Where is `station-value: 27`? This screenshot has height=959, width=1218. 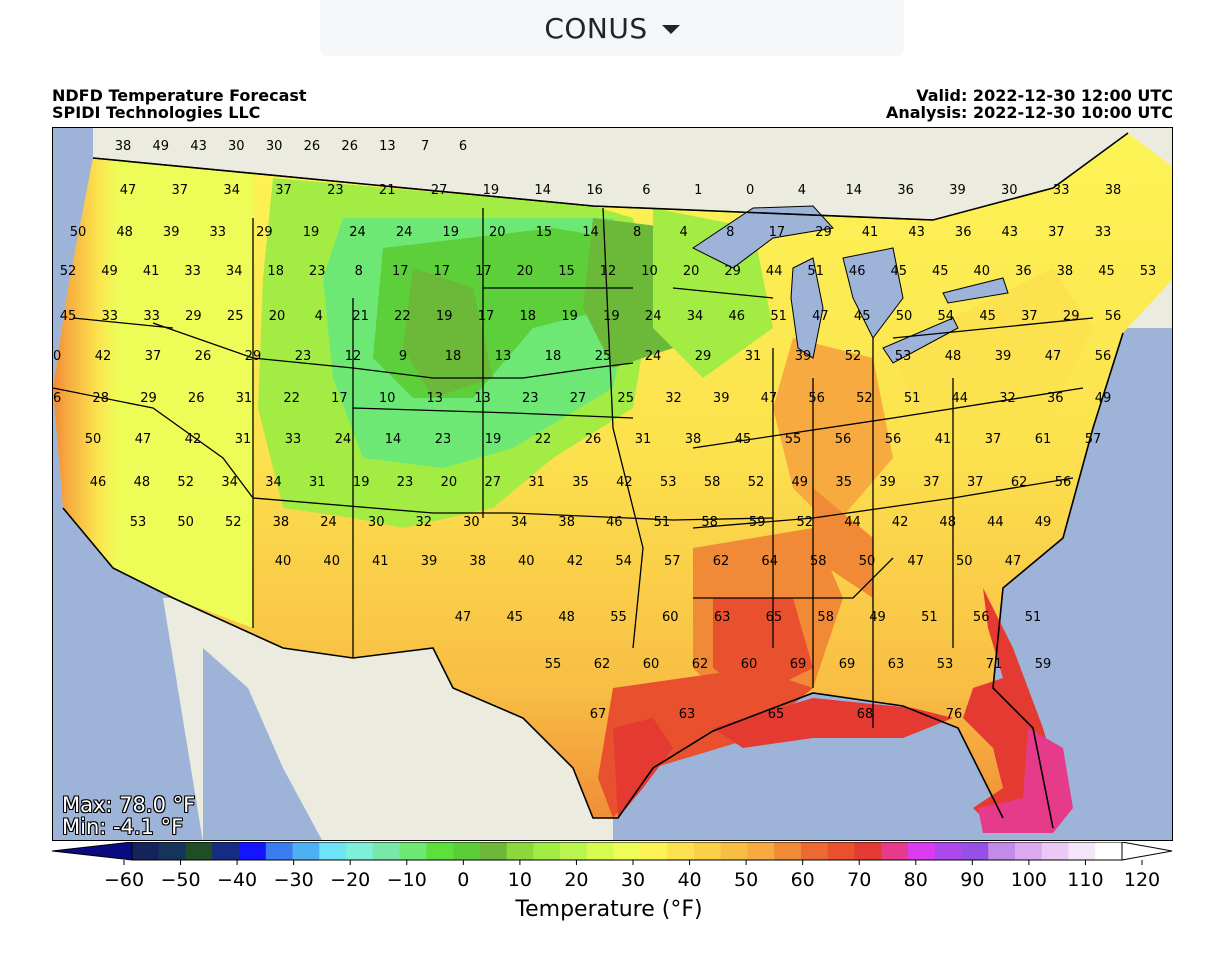 station-value: 27 is located at coordinates (493, 482).